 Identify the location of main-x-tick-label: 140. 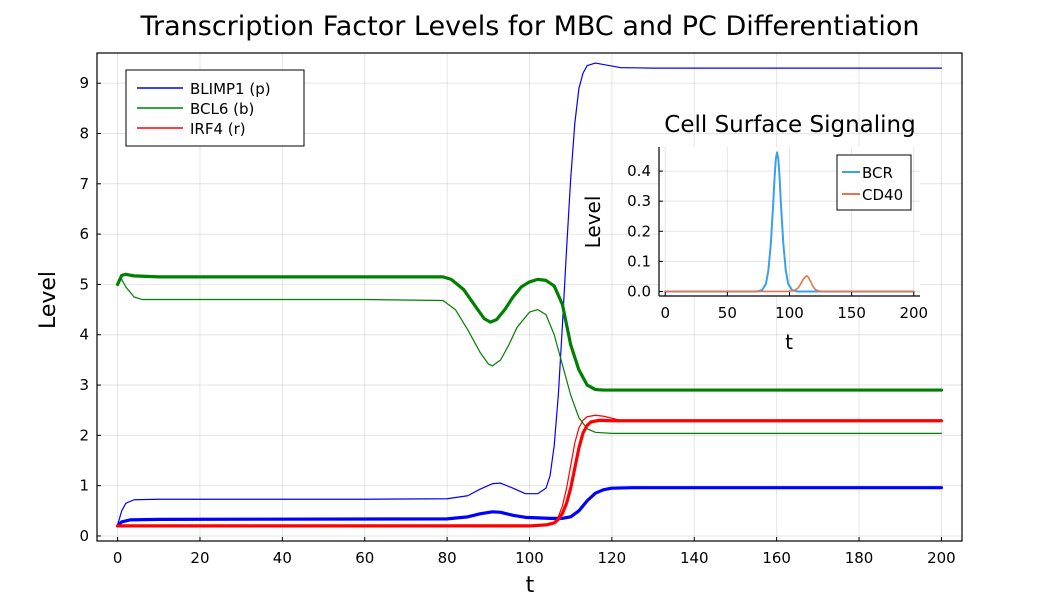
(694, 558).